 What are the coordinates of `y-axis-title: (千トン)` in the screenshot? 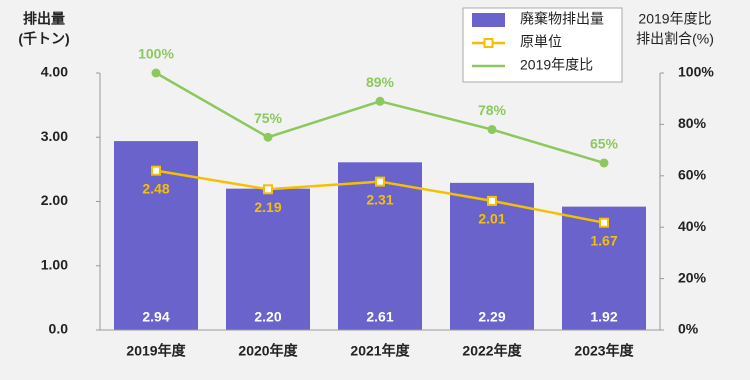 It's located at (43, 39).